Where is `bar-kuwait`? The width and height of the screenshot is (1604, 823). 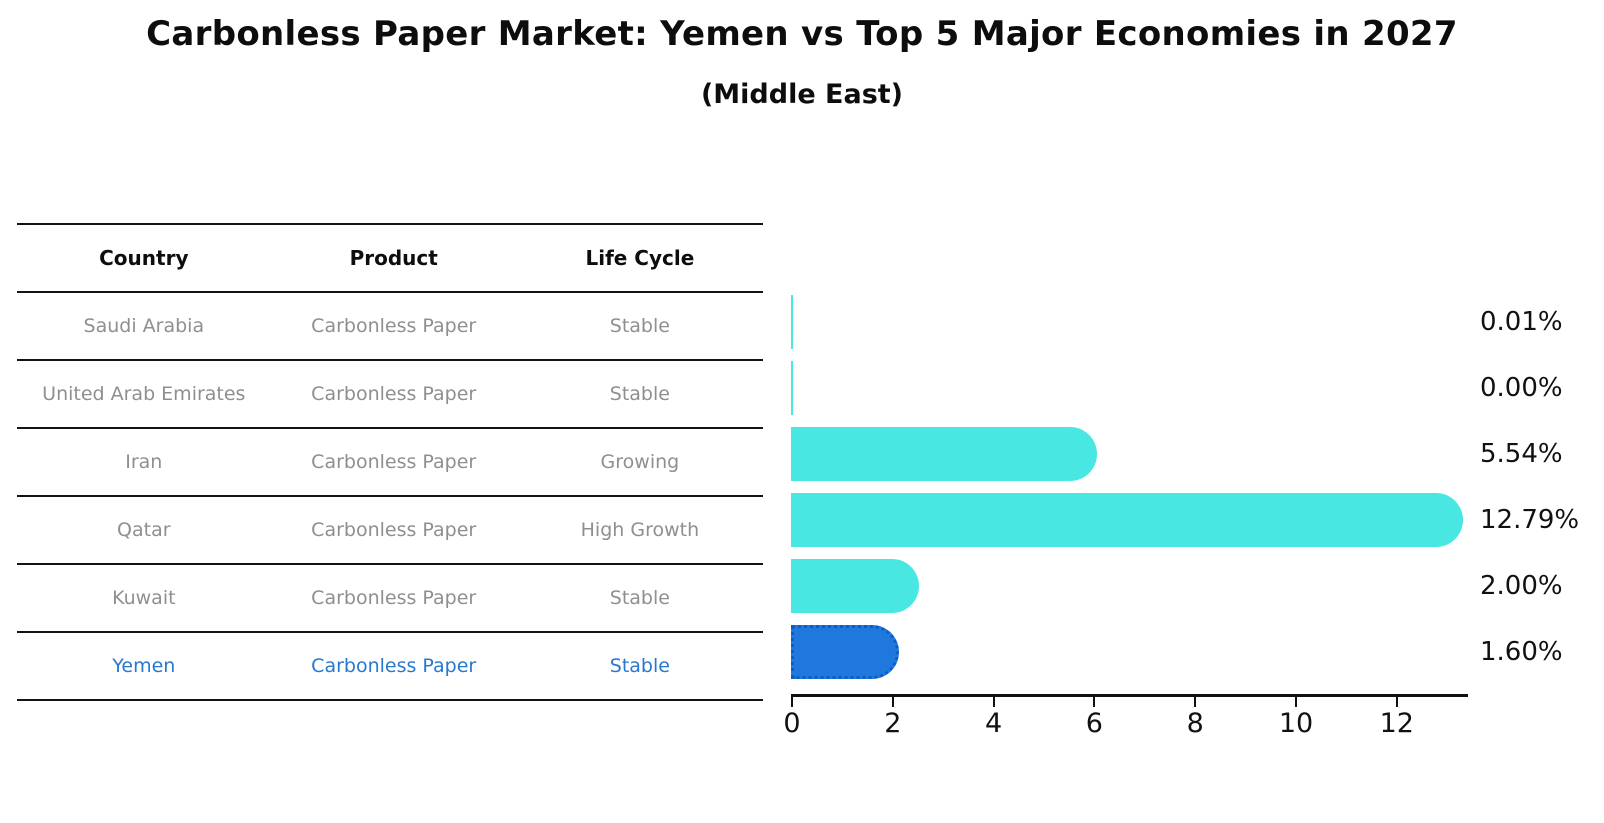
bar-kuwait is located at coordinates (855, 586).